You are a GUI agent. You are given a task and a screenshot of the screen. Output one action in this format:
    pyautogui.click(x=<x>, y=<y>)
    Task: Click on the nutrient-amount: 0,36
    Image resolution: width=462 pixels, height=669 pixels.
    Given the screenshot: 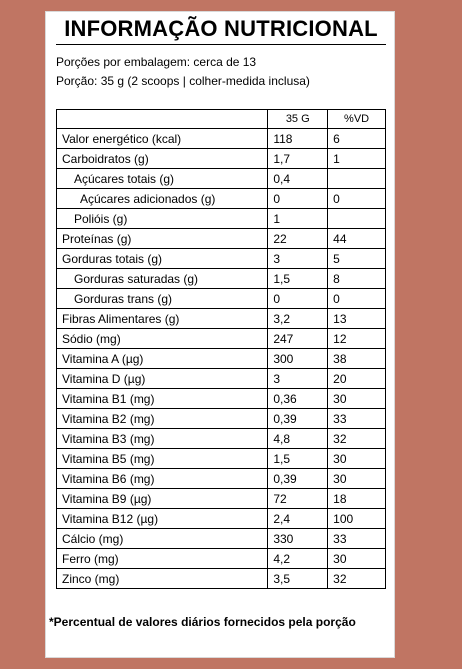 What is the action you would take?
    pyautogui.click(x=298, y=398)
    